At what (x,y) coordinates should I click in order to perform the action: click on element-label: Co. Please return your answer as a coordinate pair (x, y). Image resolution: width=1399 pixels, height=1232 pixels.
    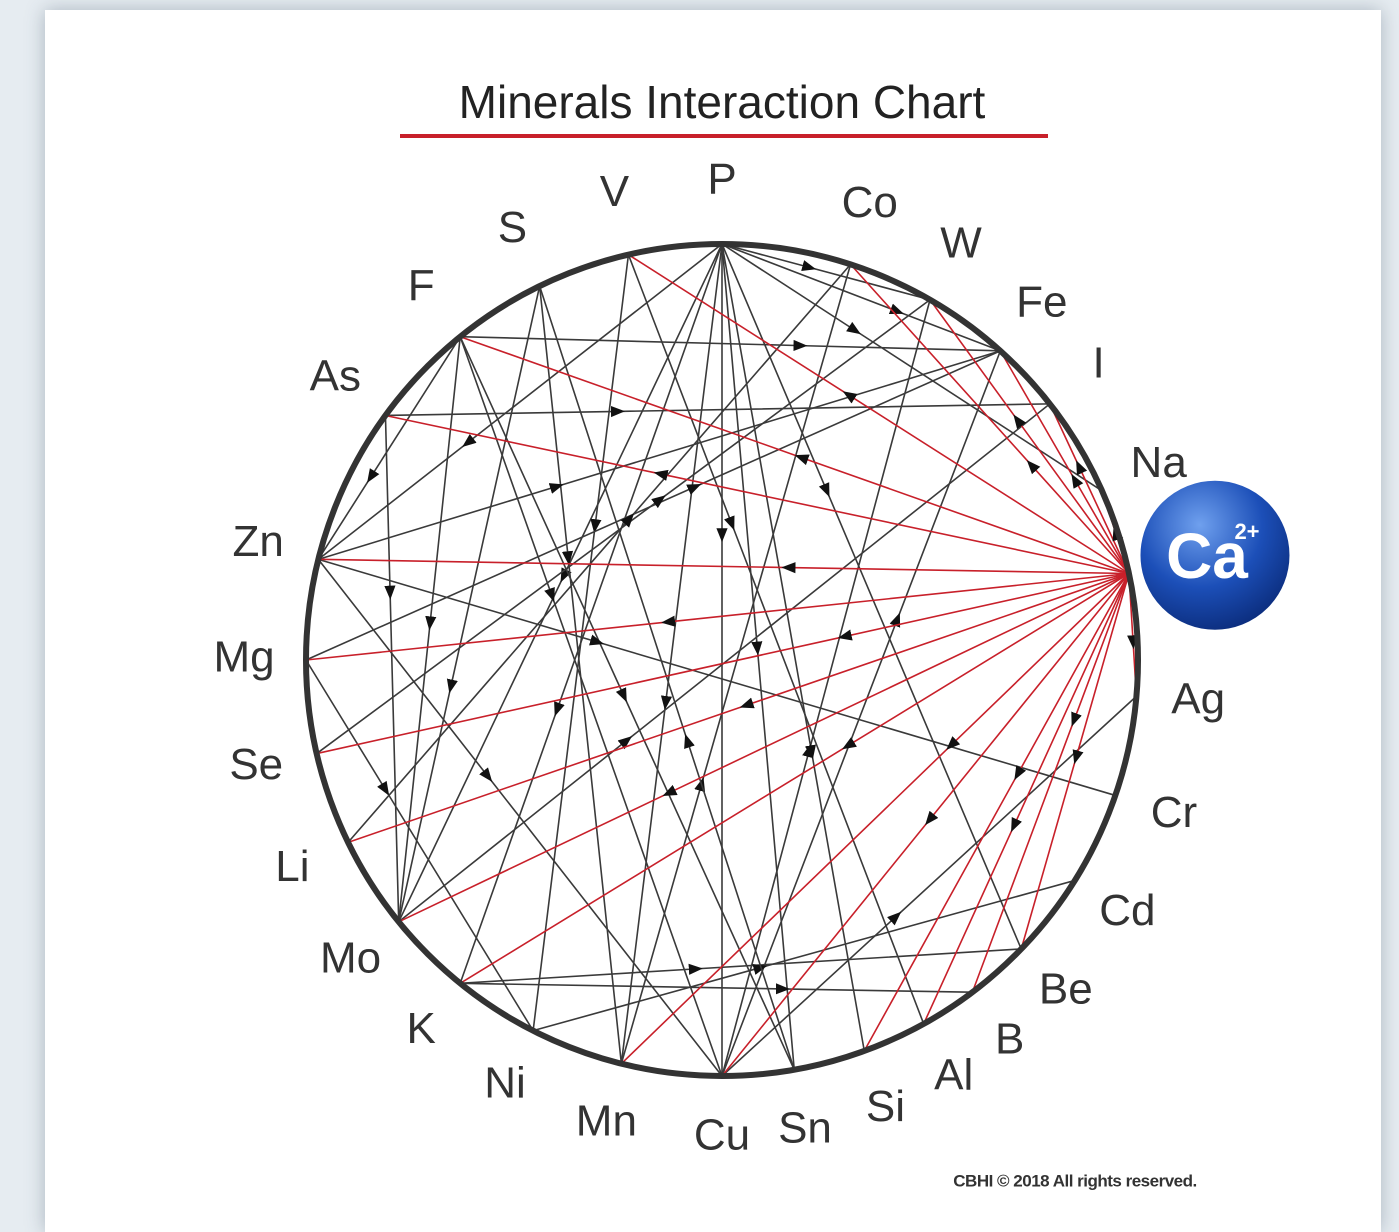
    Looking at the image, I should click on (870, 202).